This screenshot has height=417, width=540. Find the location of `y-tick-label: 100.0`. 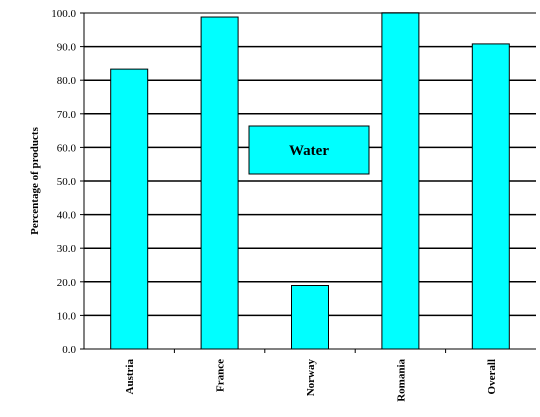

y-tick-label: 100.0 is located at coordinates (63, 14).